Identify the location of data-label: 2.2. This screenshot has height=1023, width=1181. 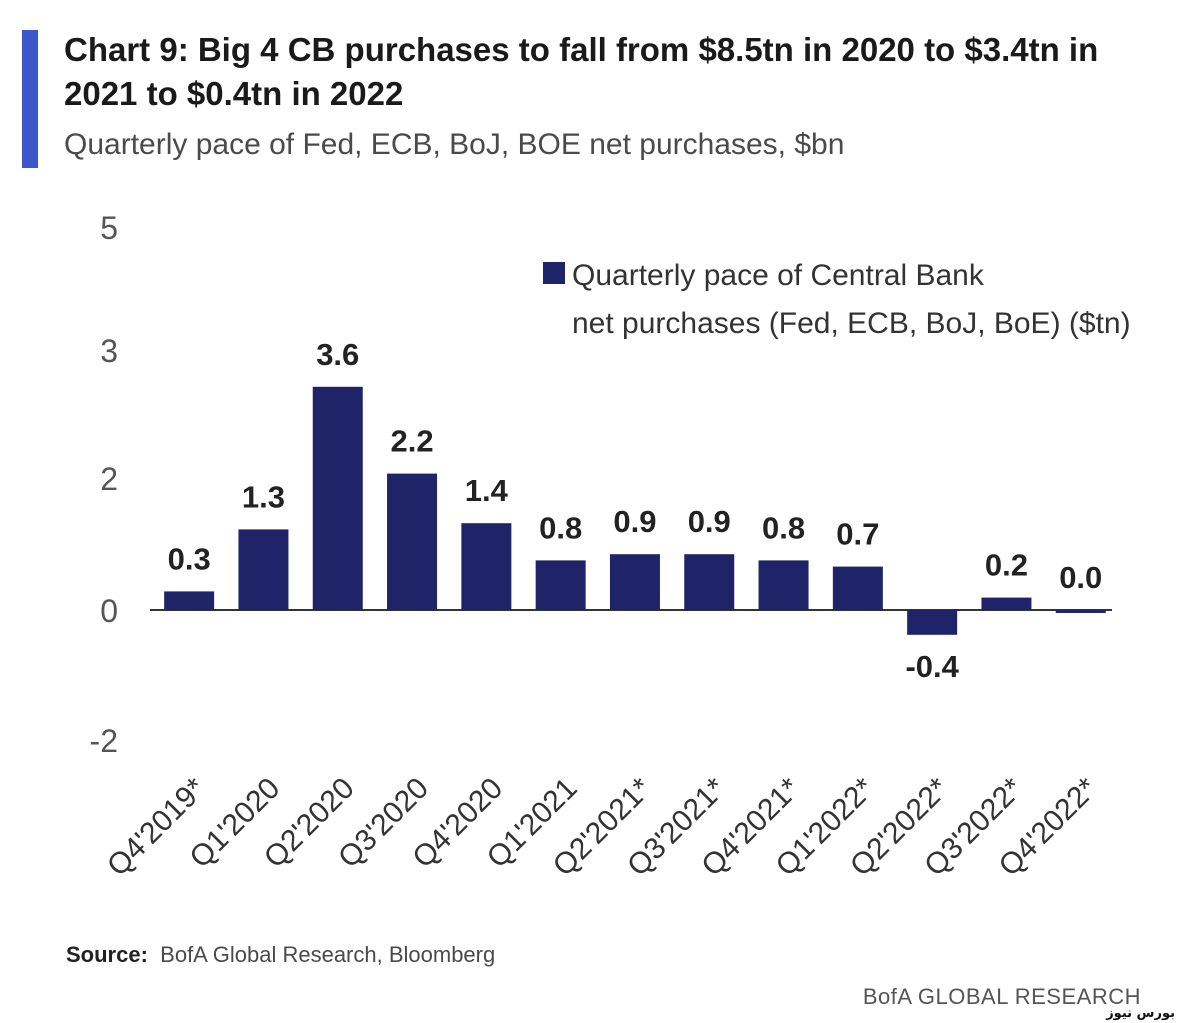
(411, 441).